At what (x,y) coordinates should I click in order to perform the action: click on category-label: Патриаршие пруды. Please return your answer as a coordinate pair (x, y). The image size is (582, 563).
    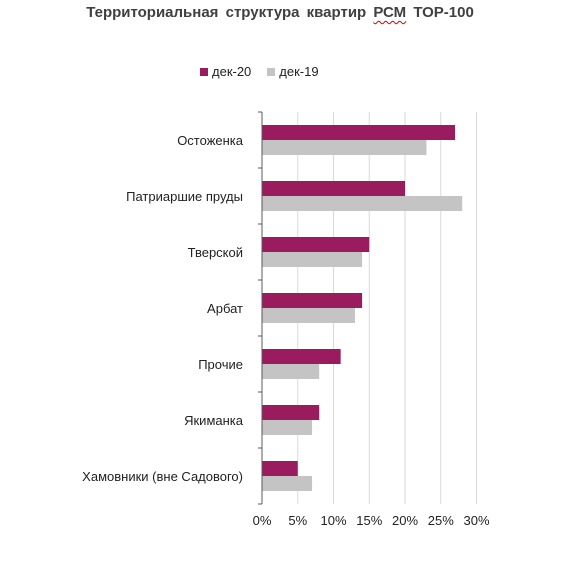
    Looking at the image, I should click on (184, 196).